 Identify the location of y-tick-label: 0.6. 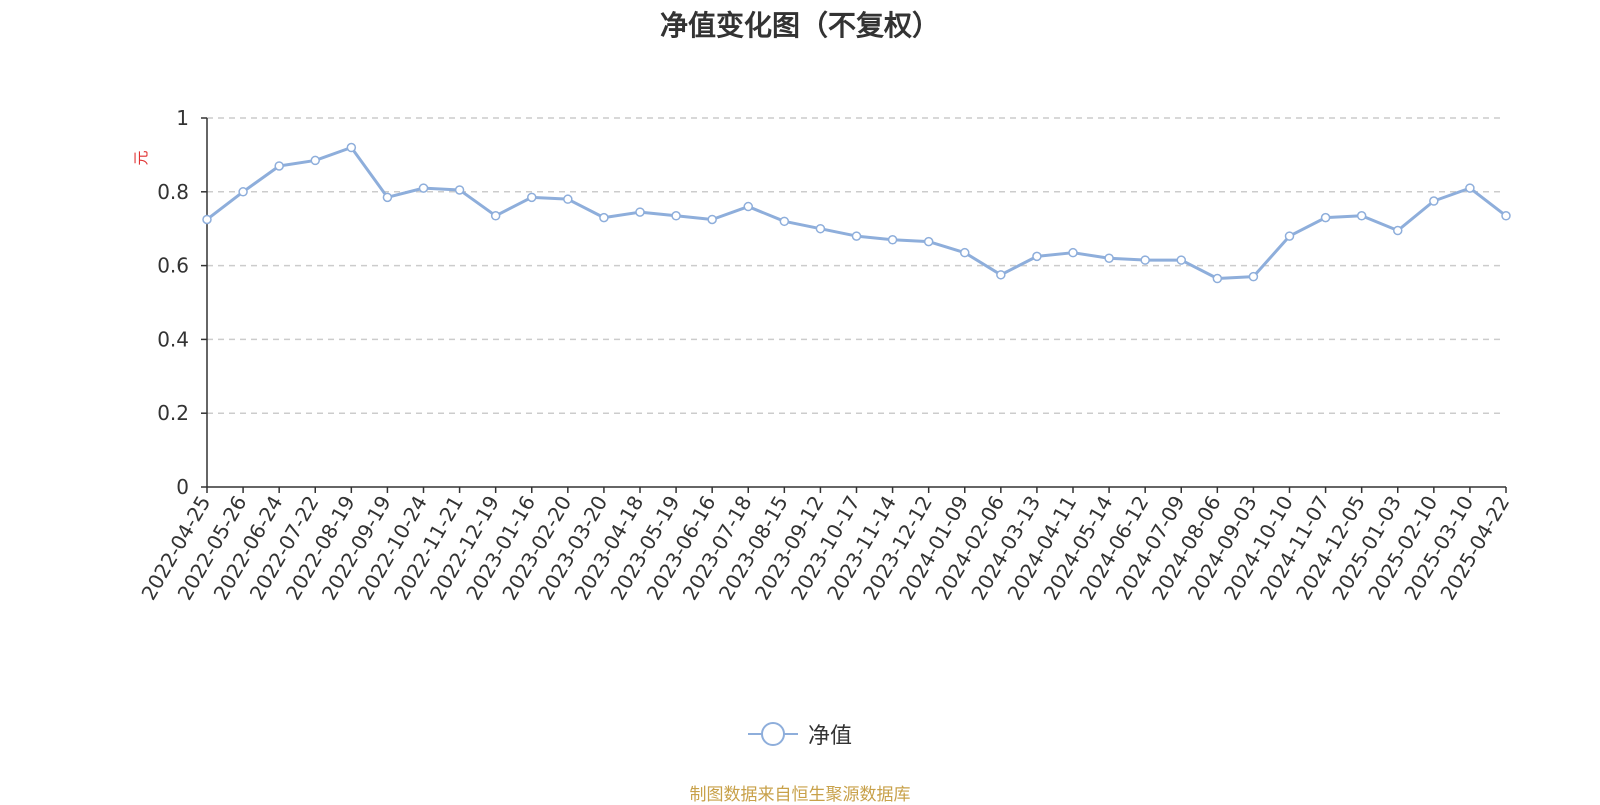
(173, 266).